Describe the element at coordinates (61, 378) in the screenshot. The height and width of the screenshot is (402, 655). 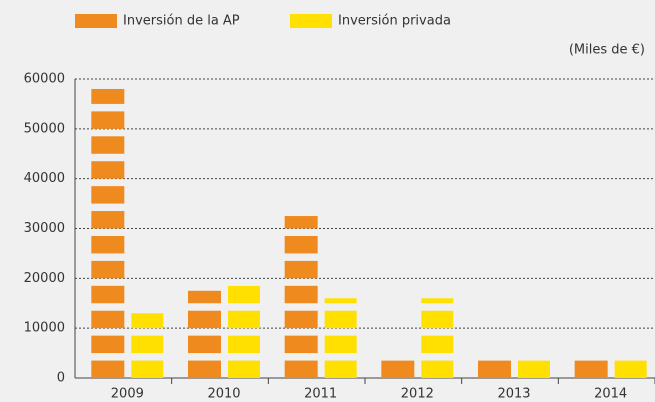
I see `y-tick-label: 0` at that location.